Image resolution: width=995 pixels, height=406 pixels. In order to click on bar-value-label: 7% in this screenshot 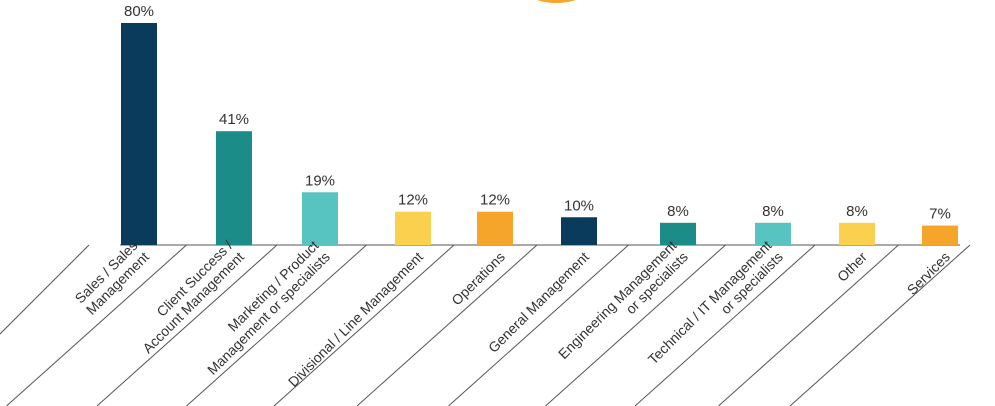, I will do `click(940, 214)`.